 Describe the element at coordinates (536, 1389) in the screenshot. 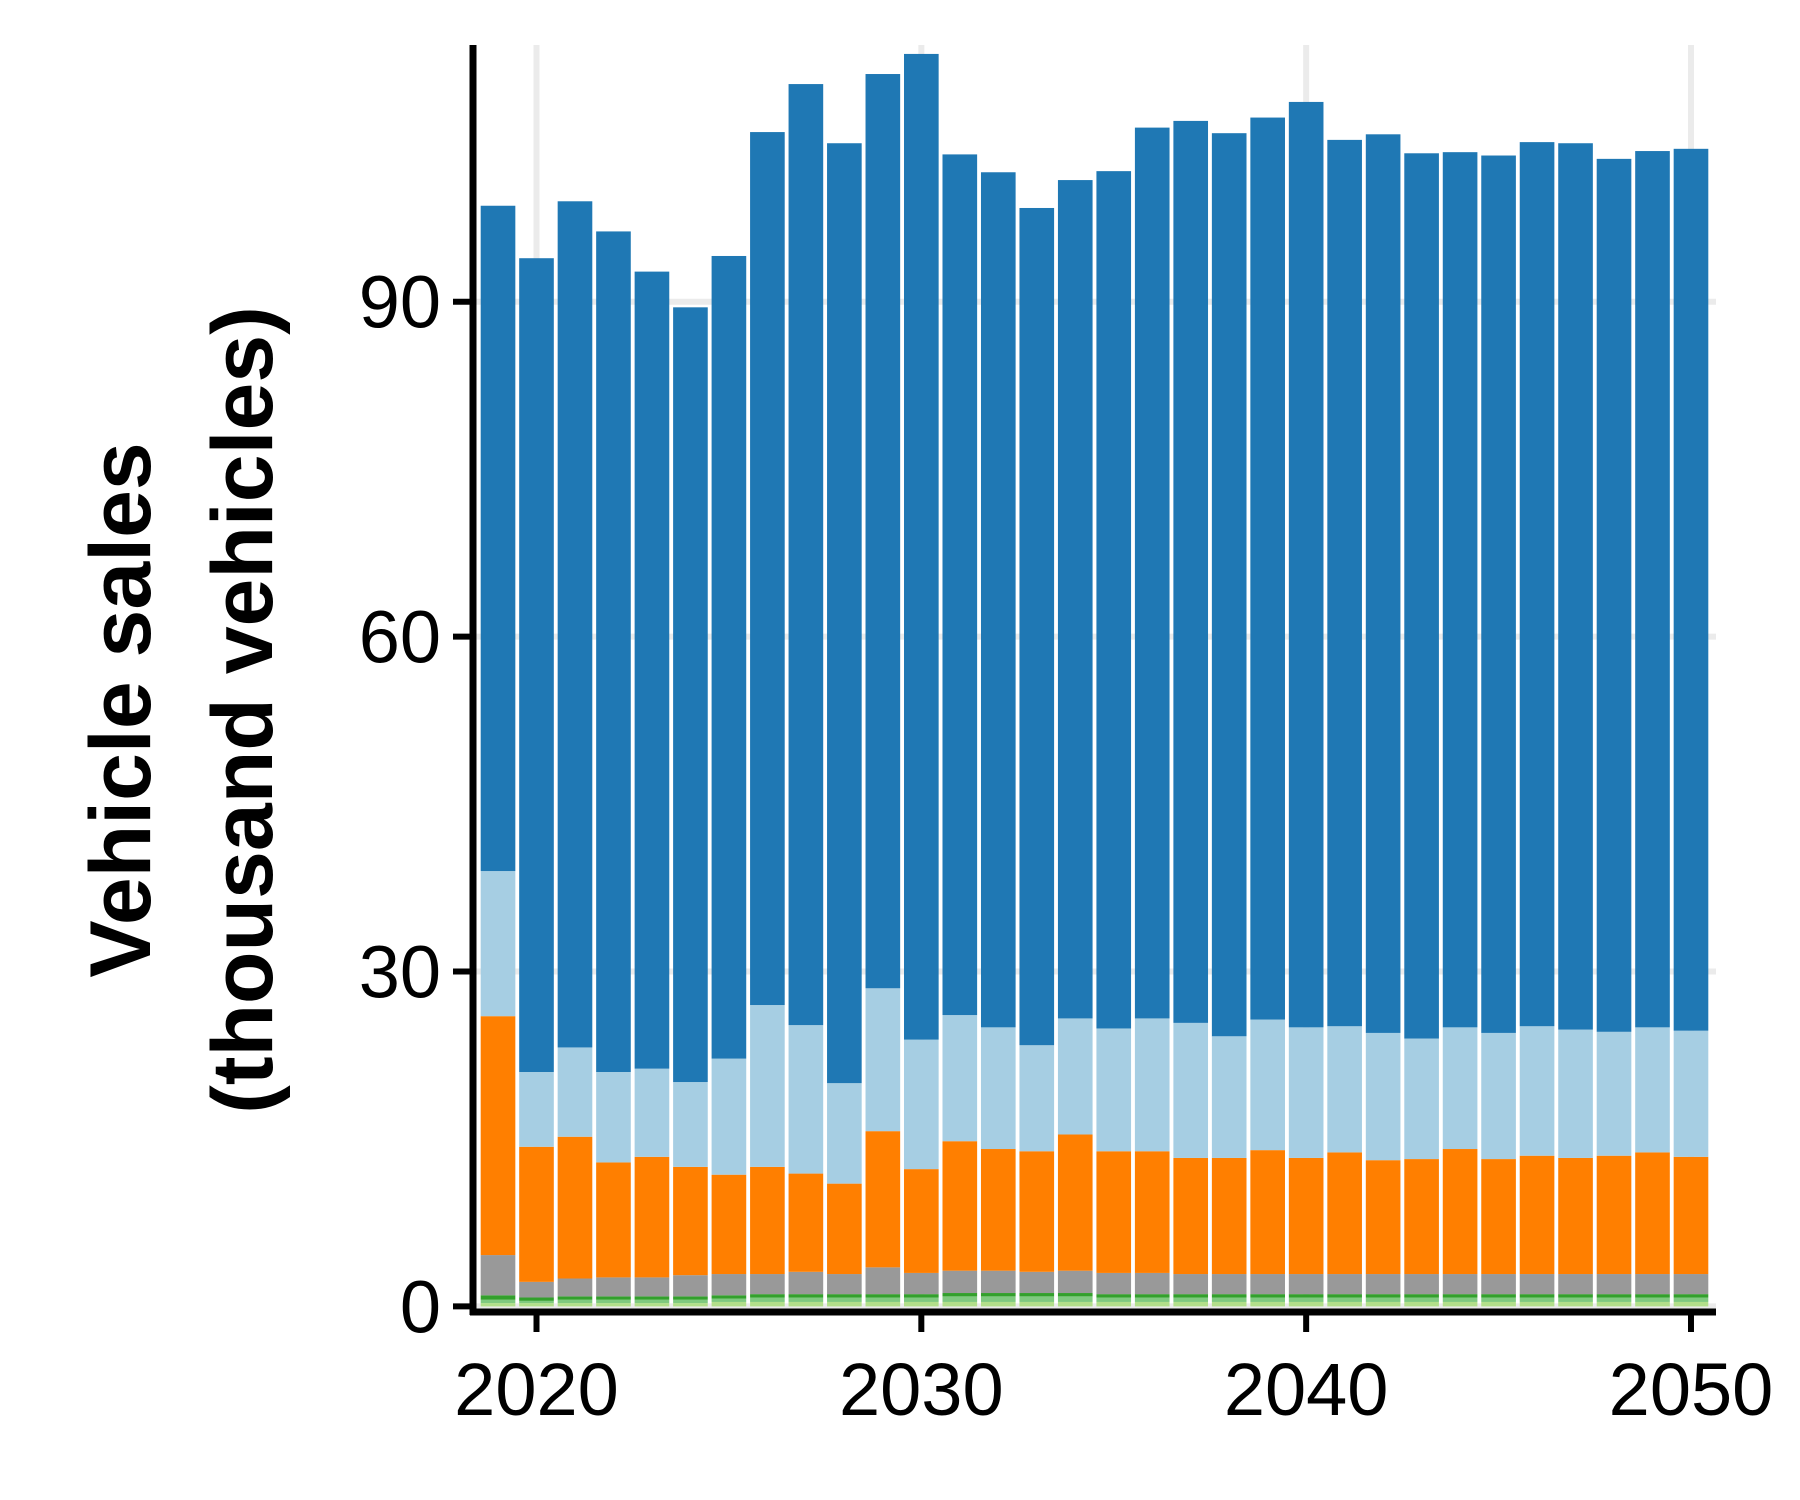

I see `x-tick-label: 2020` at that location.